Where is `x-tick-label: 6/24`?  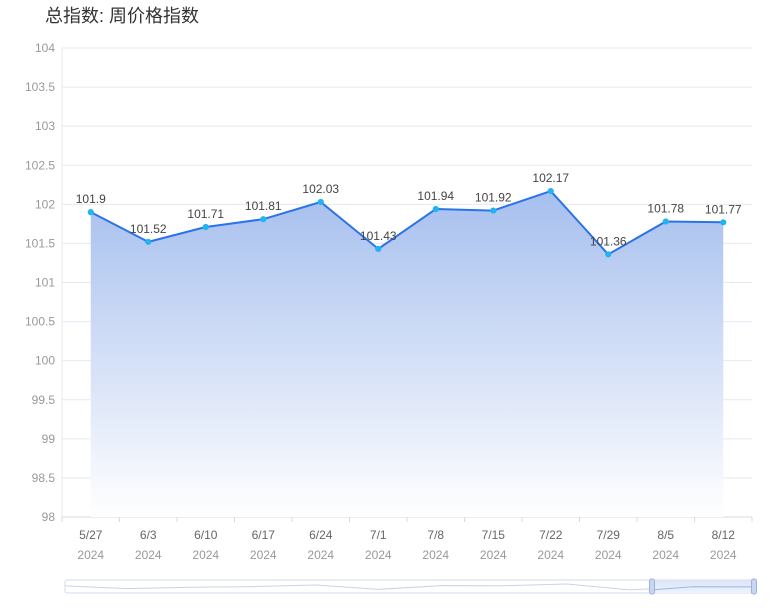 x-tick-label: 6/24 is located at coordinates (321, 535).